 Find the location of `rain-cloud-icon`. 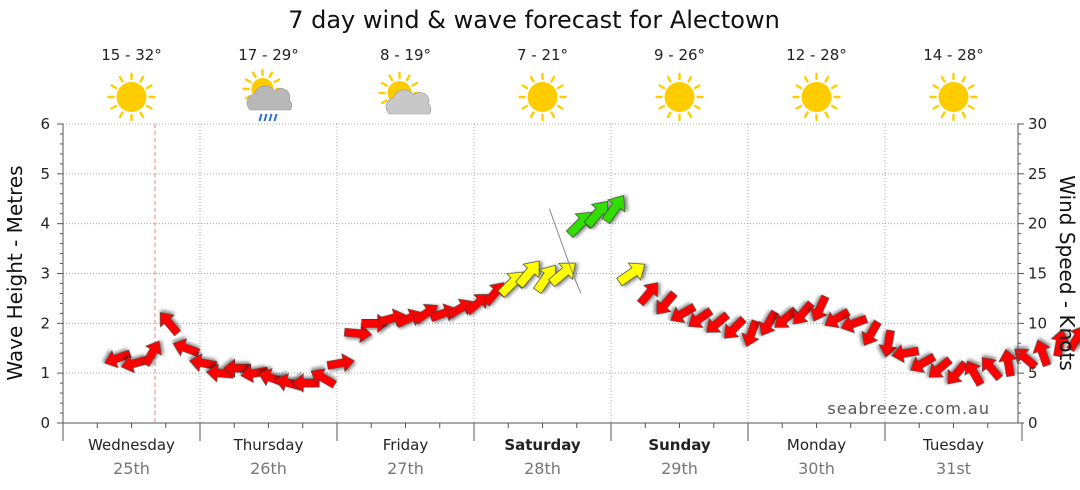

rain-cloud-icon is located at coordinates (267, 95).